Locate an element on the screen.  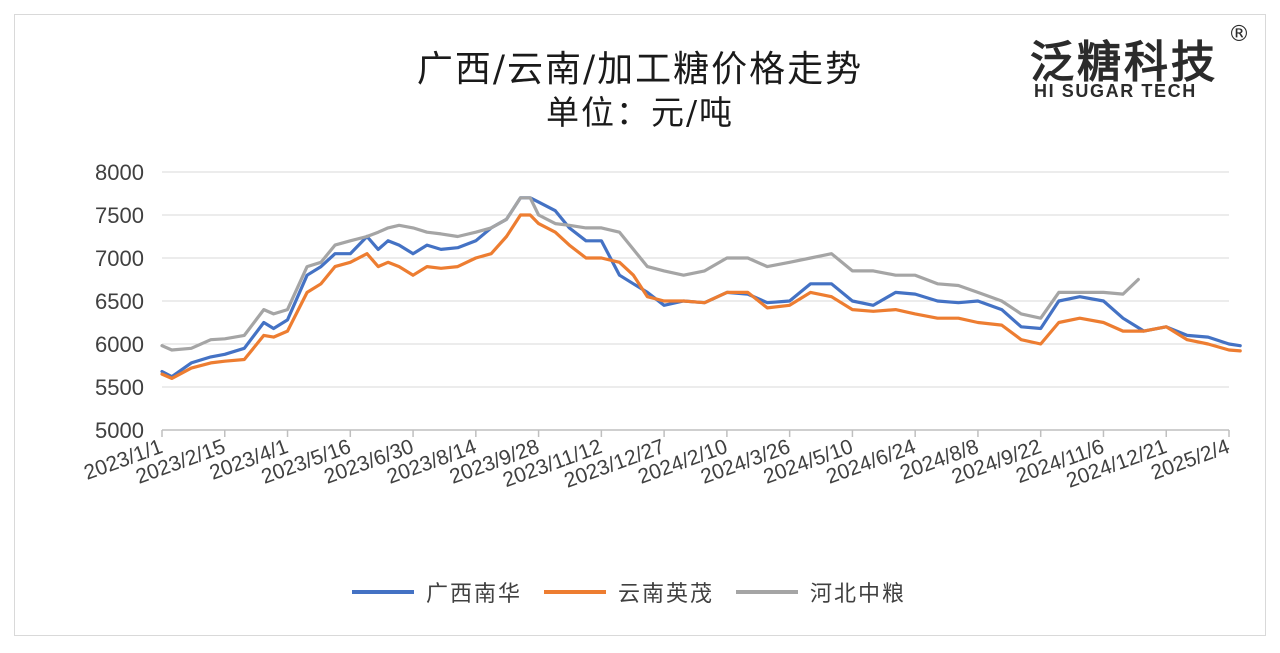
legend-label: 河北中粮 is located at coordinates (858, 594).